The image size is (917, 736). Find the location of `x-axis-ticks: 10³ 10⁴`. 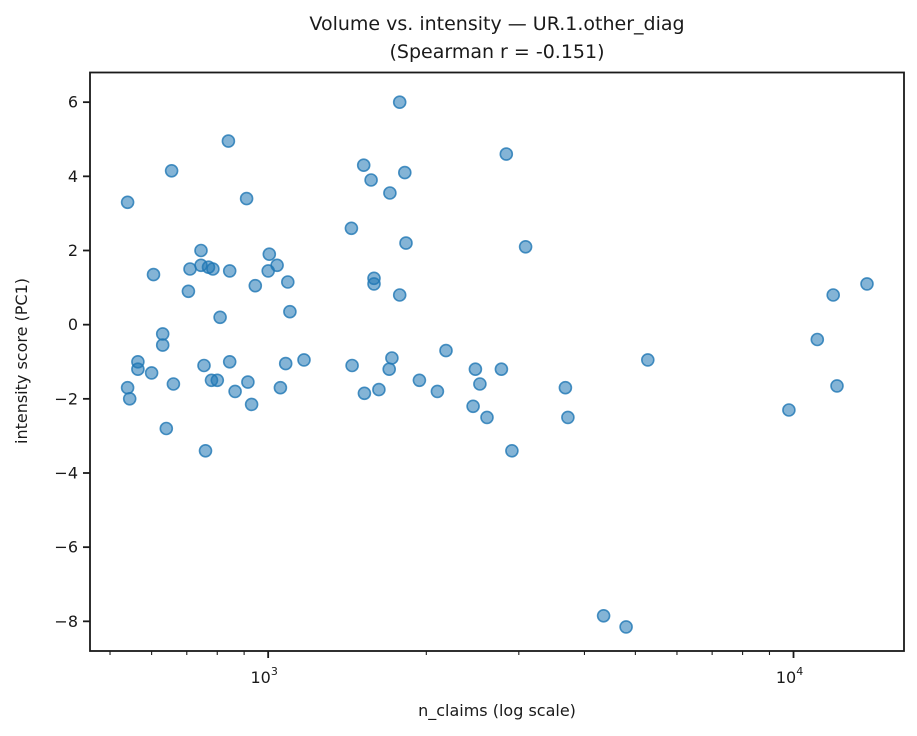

x-axis-ticks: 10³ 10⁴ is located at coordinates (456, 669).